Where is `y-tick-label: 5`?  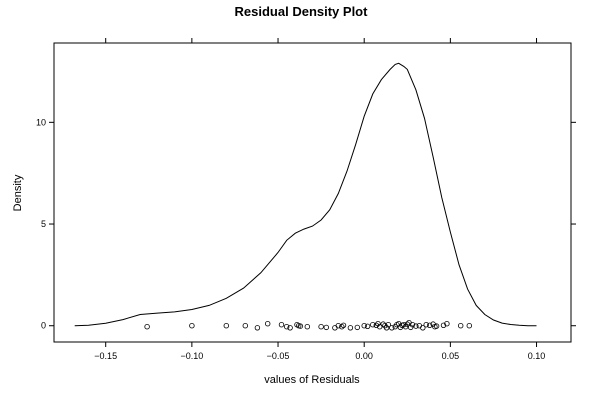
y-tick-label: 5 is located at coordinates (43, 224).